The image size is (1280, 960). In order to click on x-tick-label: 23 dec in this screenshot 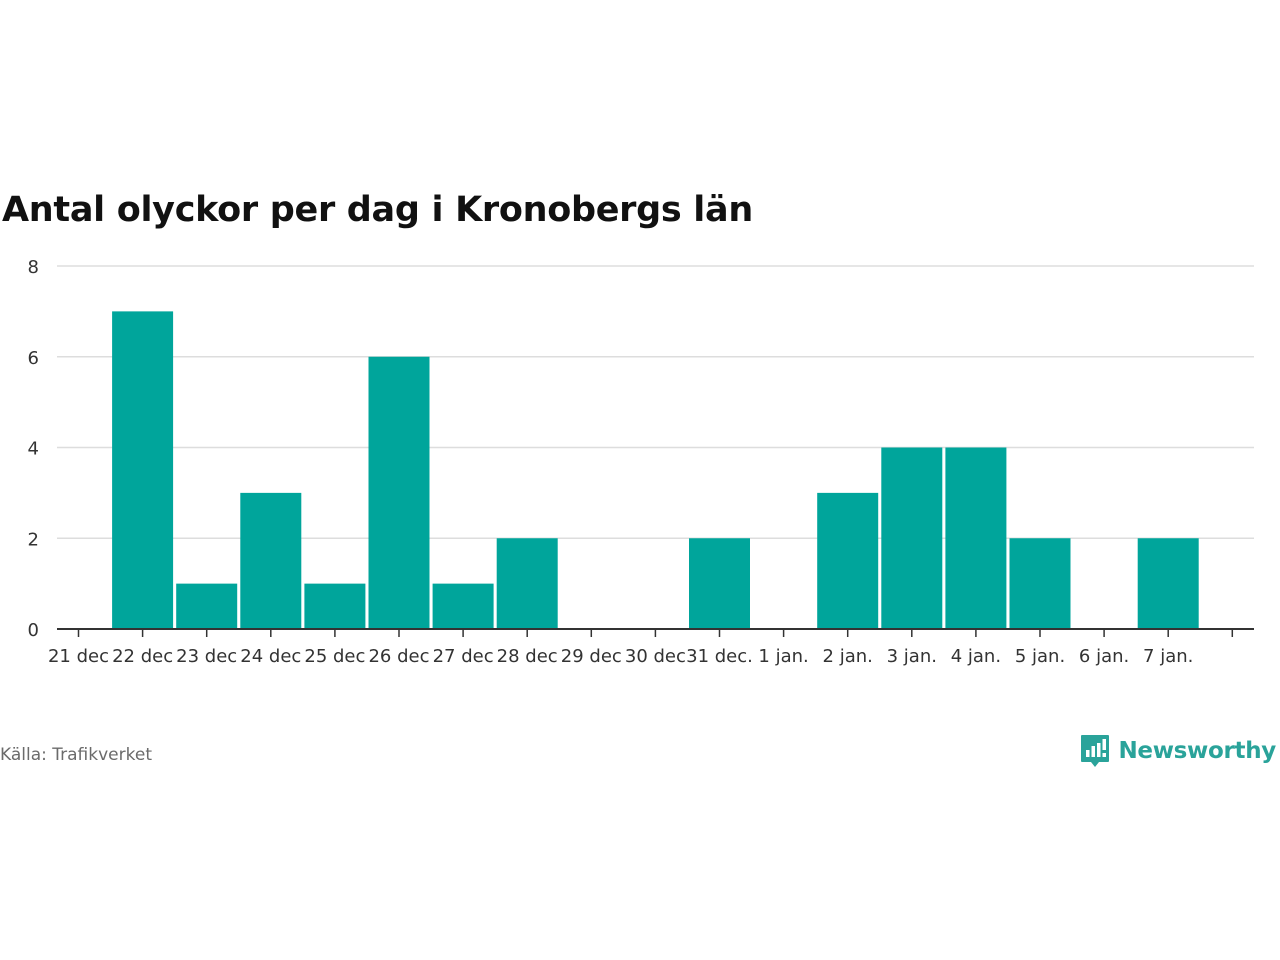, I will do `click(206, 656)`.